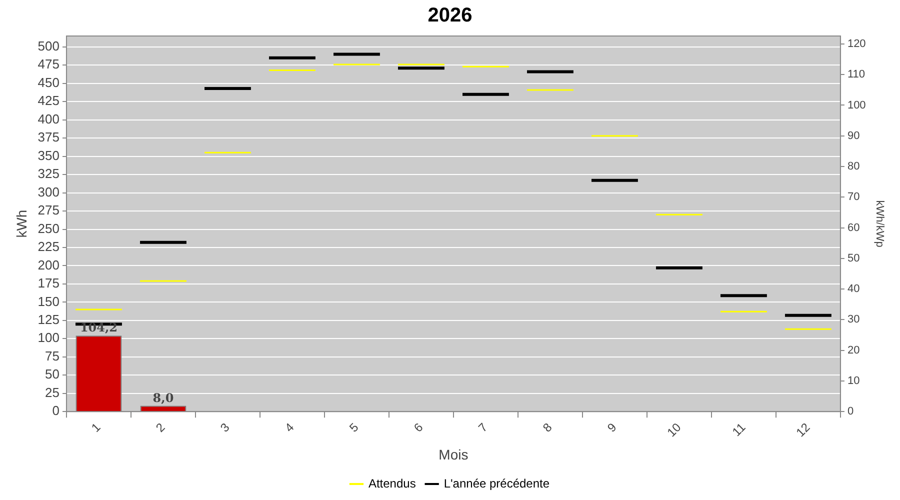 Image resolution: width=900 pixels, height=500 pixels. Describe the element at coordinates (49, 64) in the screenshot. I see `y-tick-label: 475` at that location.